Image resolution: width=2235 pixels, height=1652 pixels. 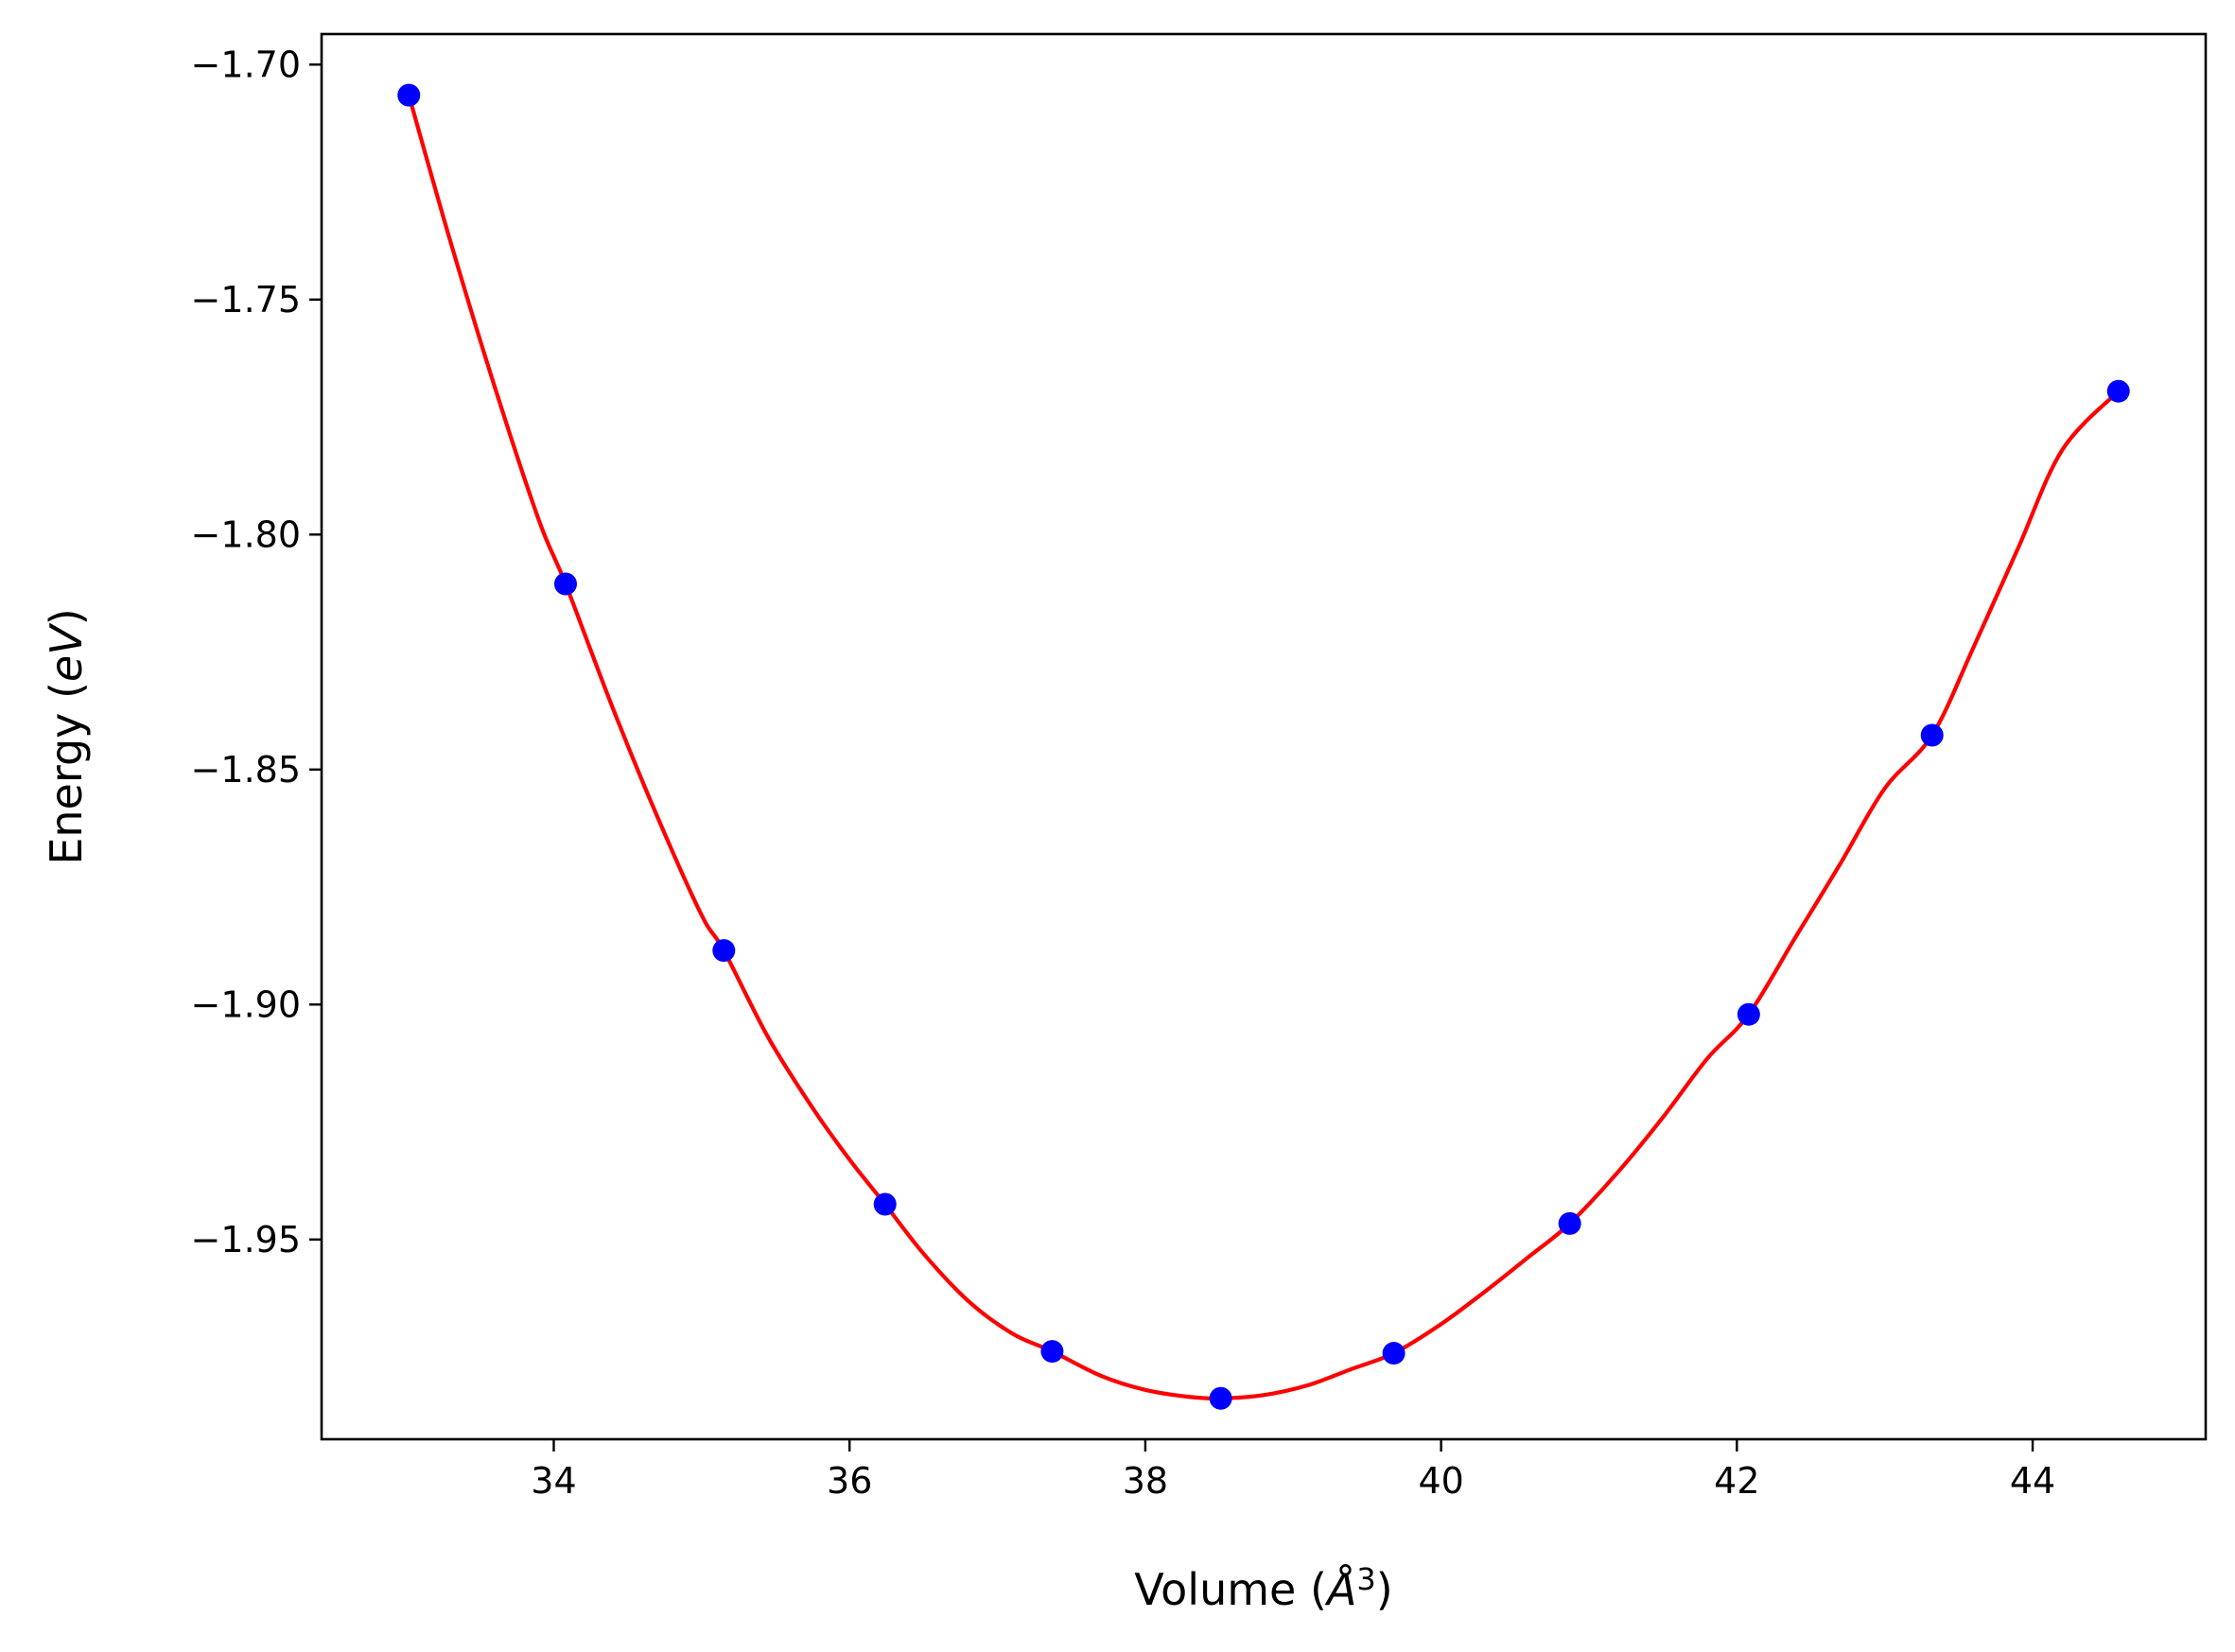 What do you see at coordinates (1293, 1471) in the screenshot?
I see `x-axis: 34 36 38 40 42 44` at bounding box center [1293, 1471].